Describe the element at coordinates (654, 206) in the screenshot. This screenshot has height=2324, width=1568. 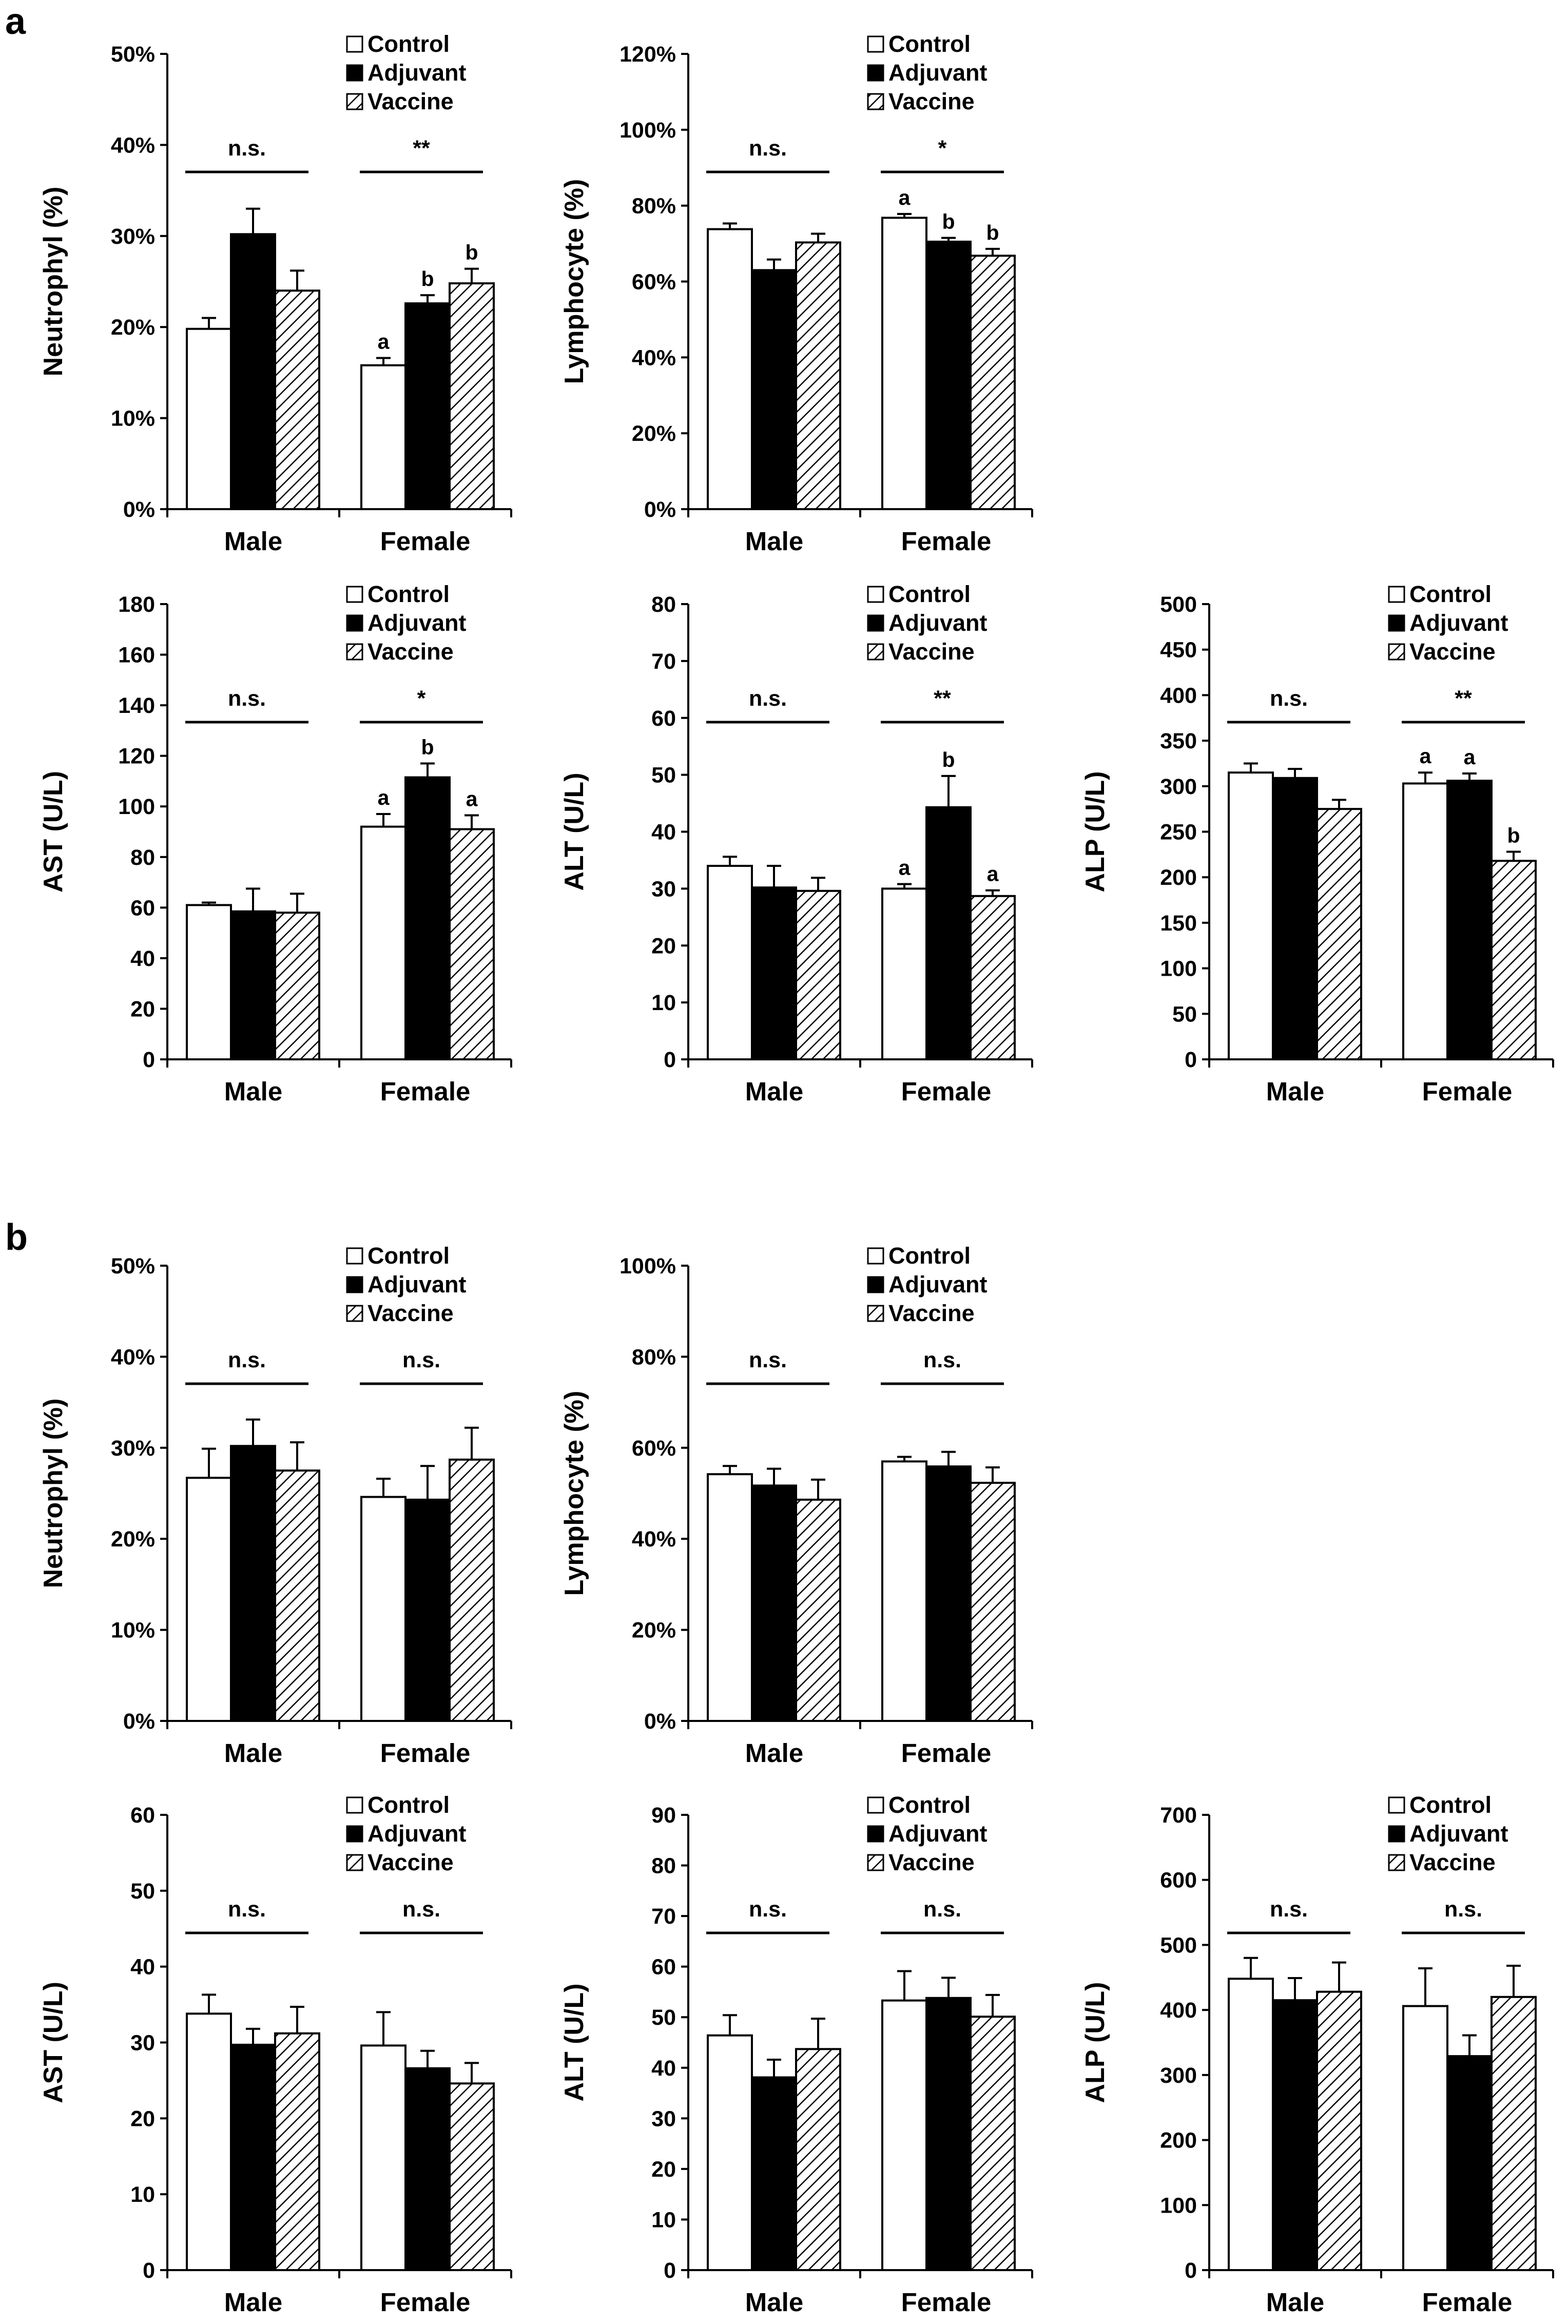
I see `y-tick-label: 80%` at that location.